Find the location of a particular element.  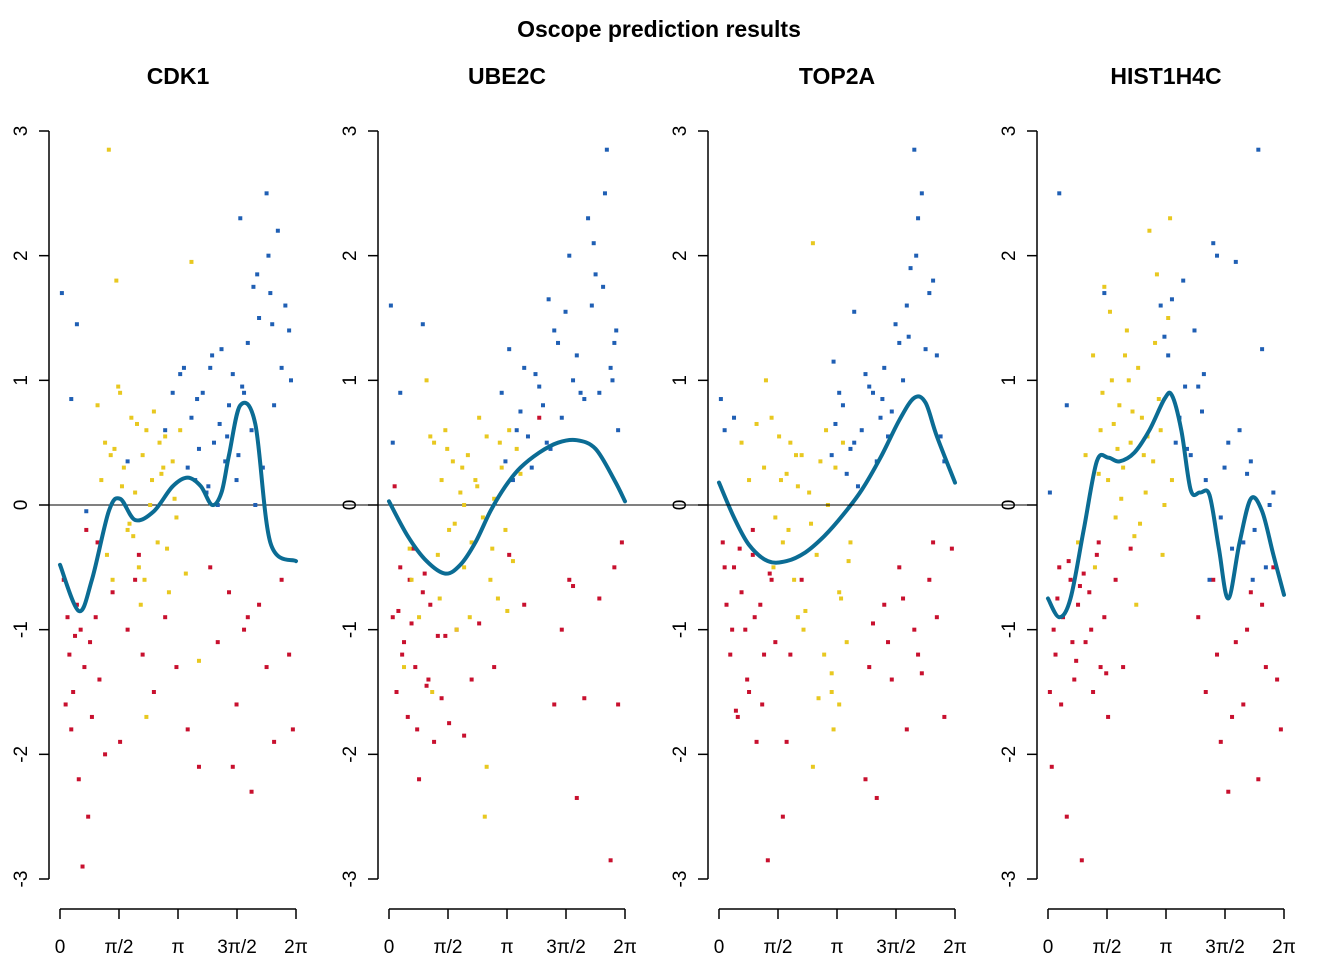

y-tick-label: 3 is located at coordinates (350, 131).